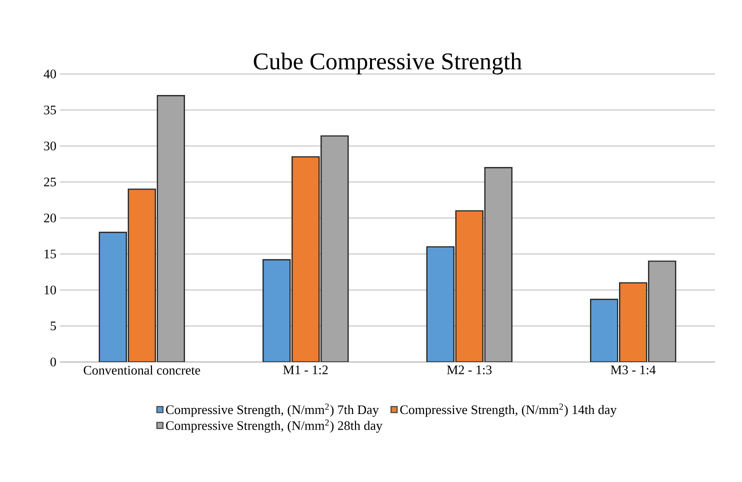 The height and width of the screenshot is (482, 742). Describe the element at coordinates (388, 63) in the screenshot. I see `chart-title: Cube Compressive Strength` at that location.